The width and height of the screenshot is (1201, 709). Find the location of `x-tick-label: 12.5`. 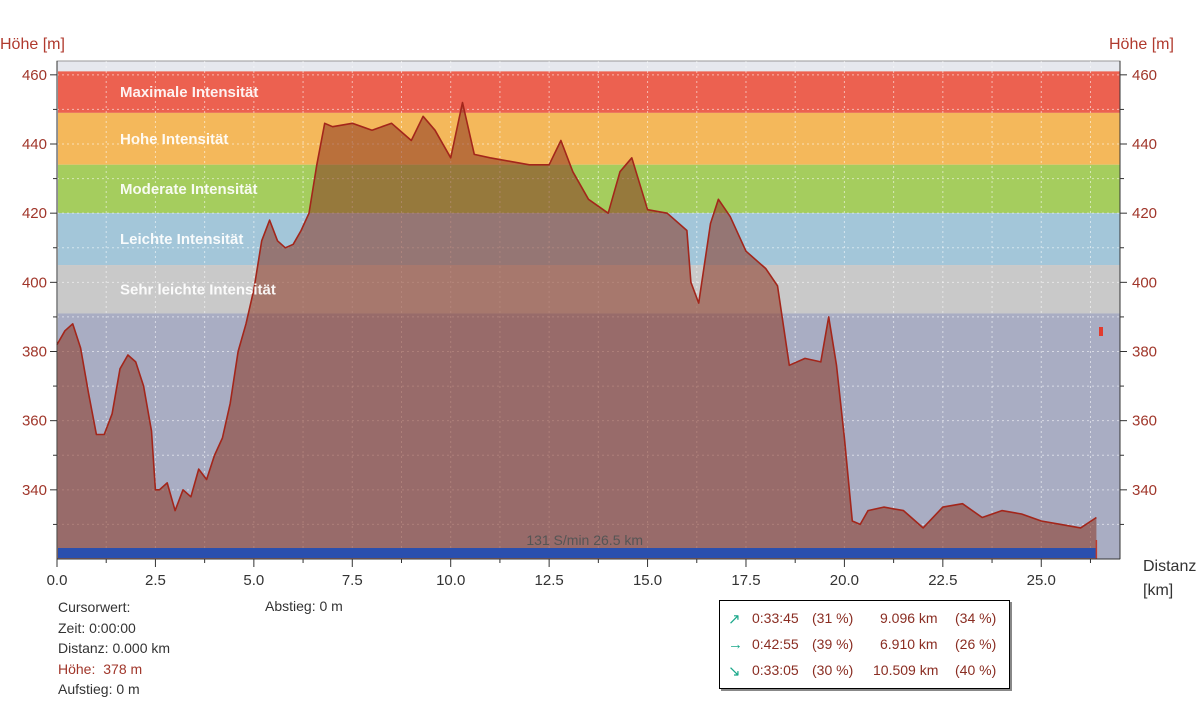

x-tick-label: 12.5 is located at coordinates (549, 580).